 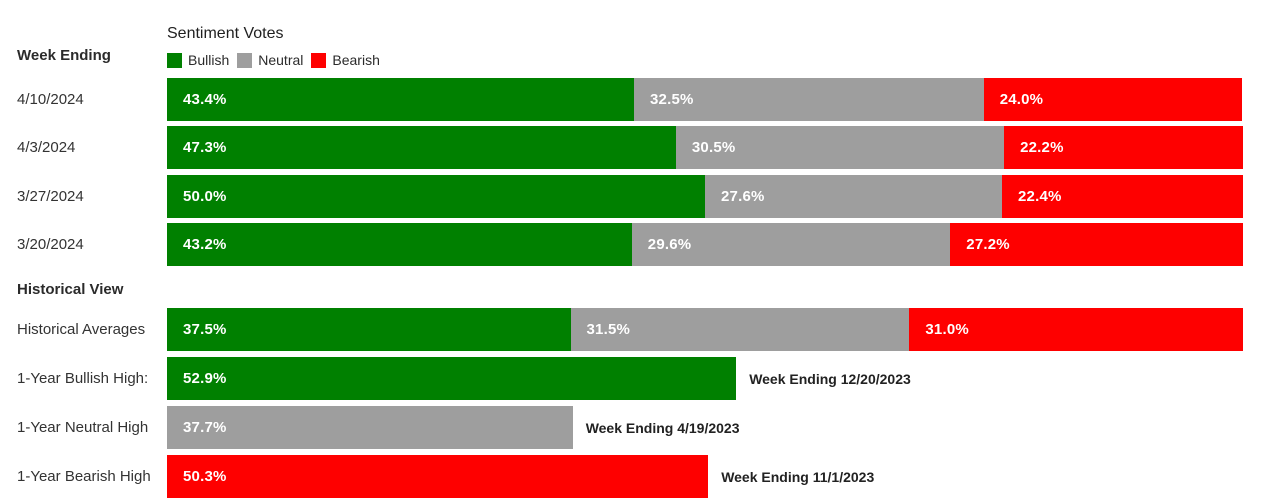 What do you see at coordinates (205, 329) in the screenshot?
I see `segment-value-label: 37.5%` at bounding box center [205, 329].